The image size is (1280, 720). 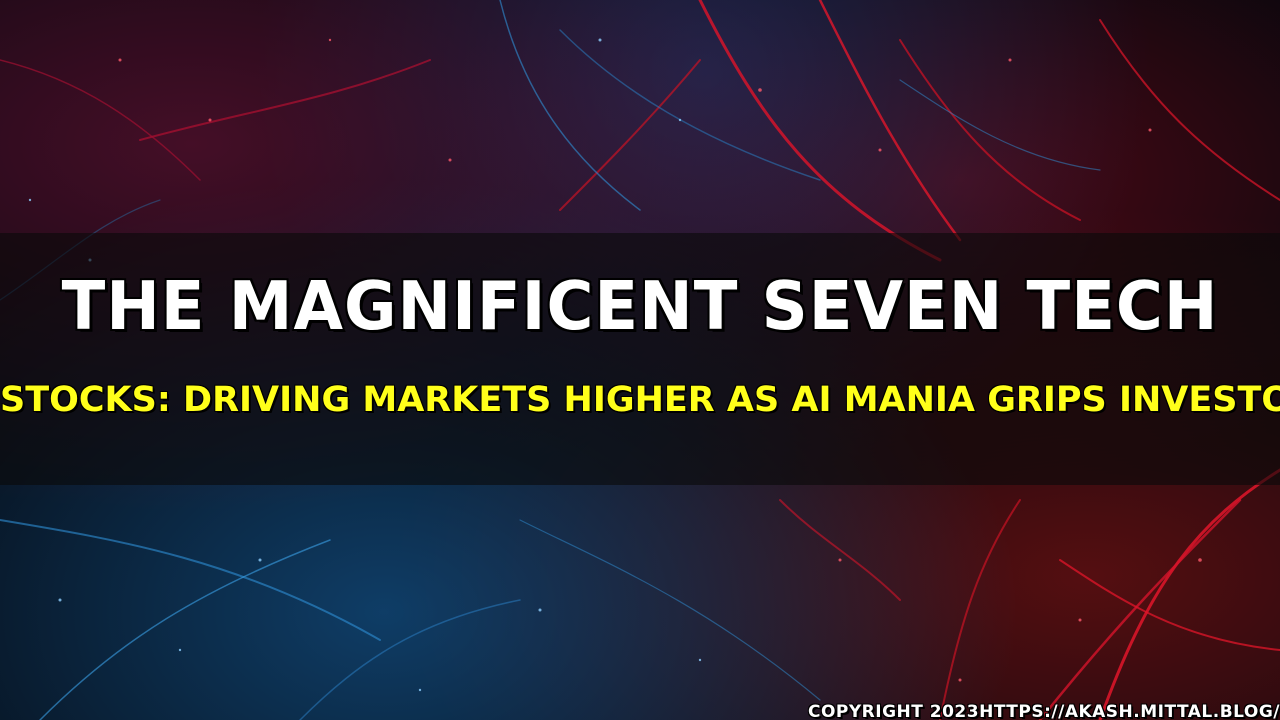 What do you see at coordinates (640, 307) in the screenshot?
I see `headline-primary: THE MAGNIFICENT SEVEN TECH` at bounding box center [640, 307].